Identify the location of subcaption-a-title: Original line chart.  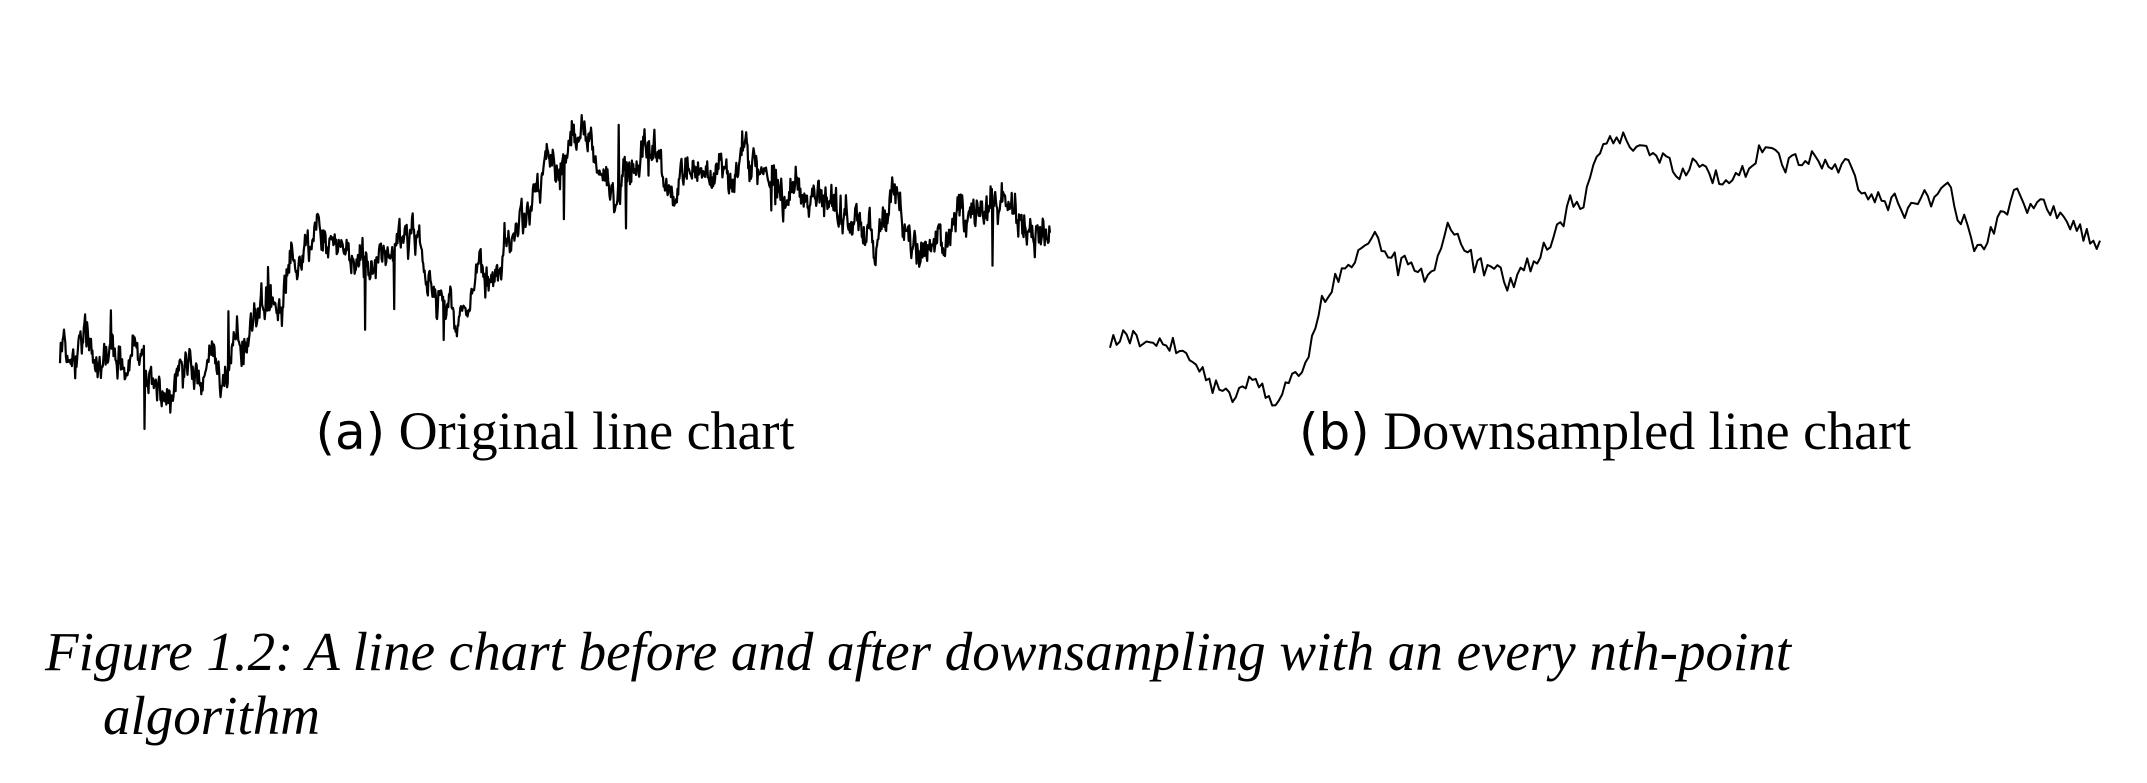
(596, 431).